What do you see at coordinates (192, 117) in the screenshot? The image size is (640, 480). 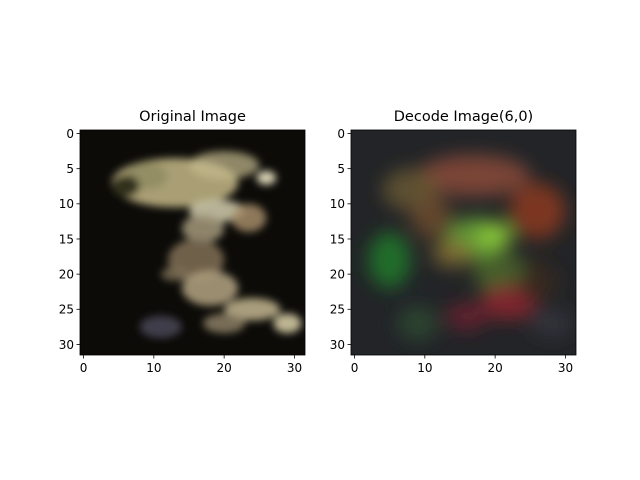 I see `panel-title: Original Image` at bounding box center [192, 117].